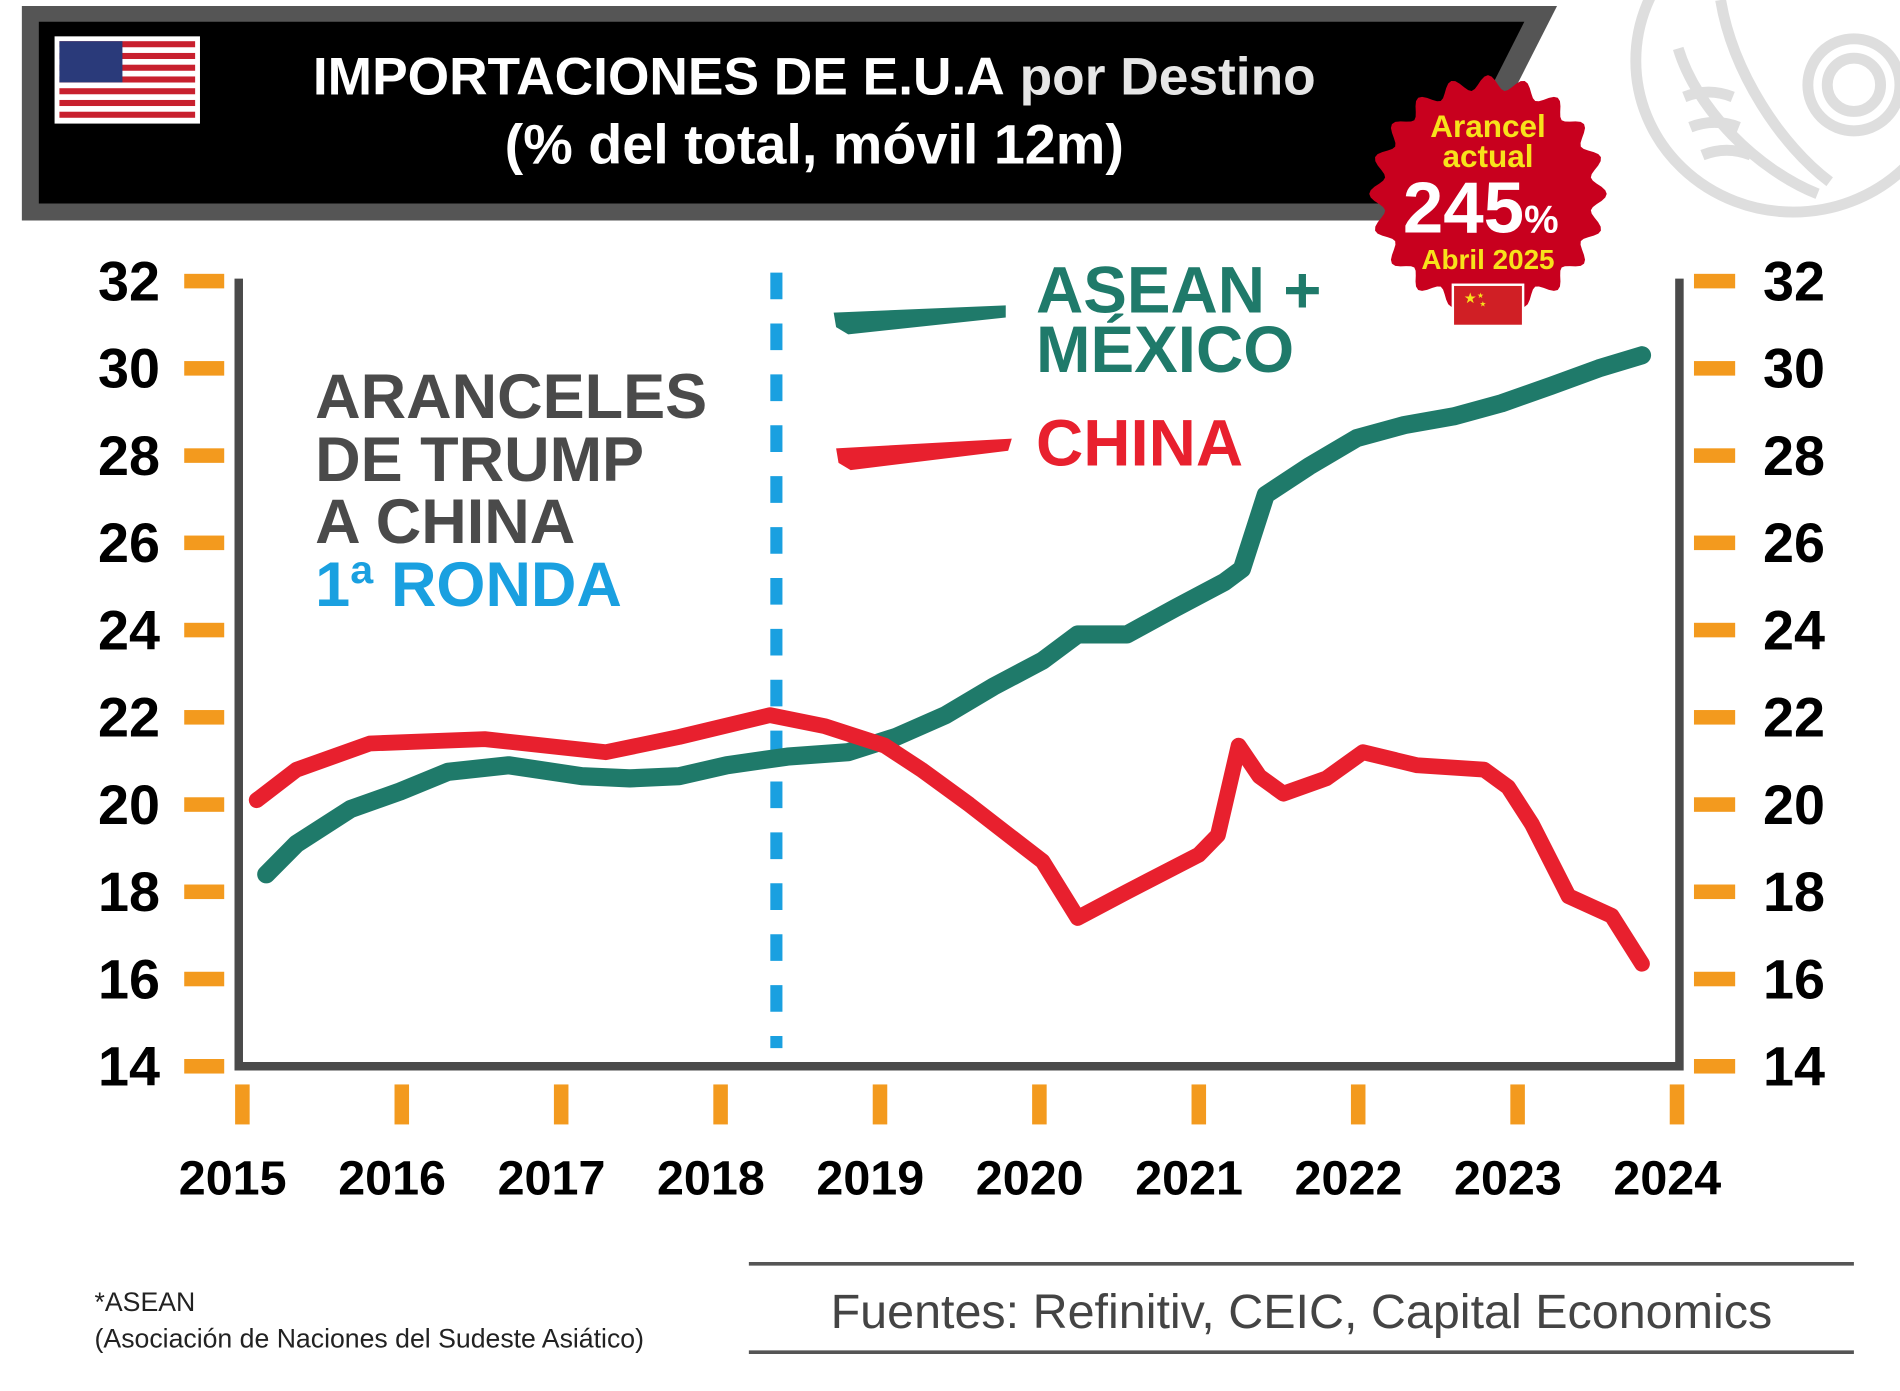 This screenshot has height=1391, width=1900. I want to click on x-tick-label: 2021, so click(1189, 1179).